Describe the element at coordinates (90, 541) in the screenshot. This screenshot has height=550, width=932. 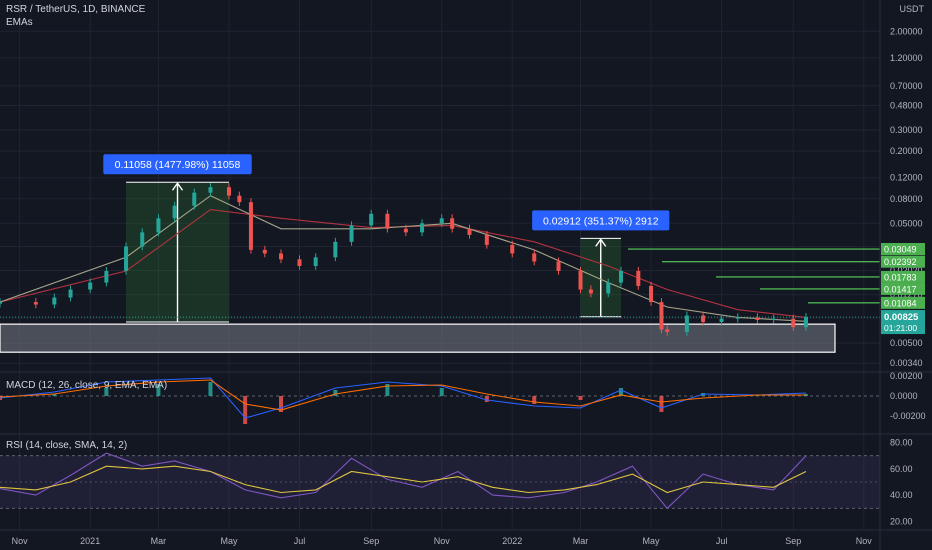
I see `time-tick-label: 2021` at that location.